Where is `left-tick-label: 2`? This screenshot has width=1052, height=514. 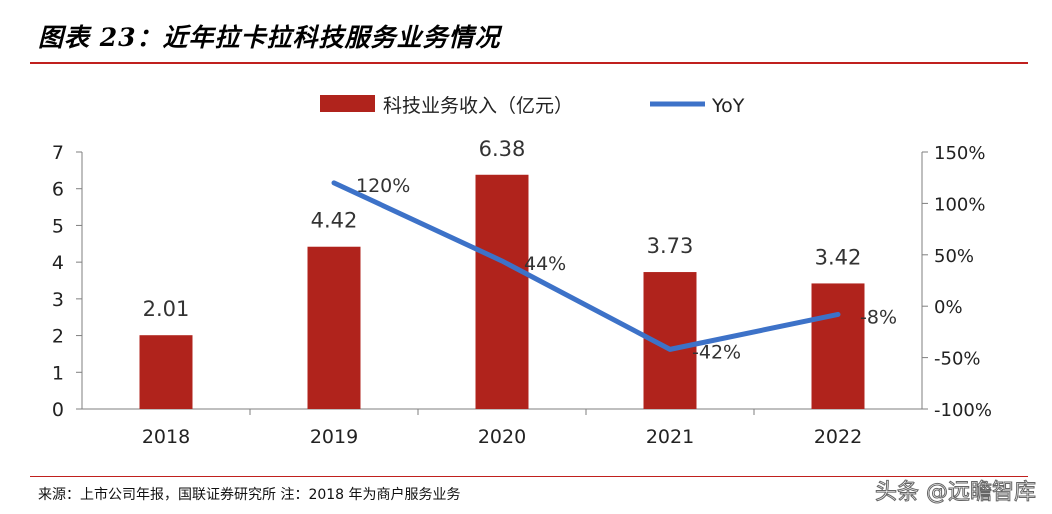
left-tick-label: 2 is located at coordinates (58, 337).